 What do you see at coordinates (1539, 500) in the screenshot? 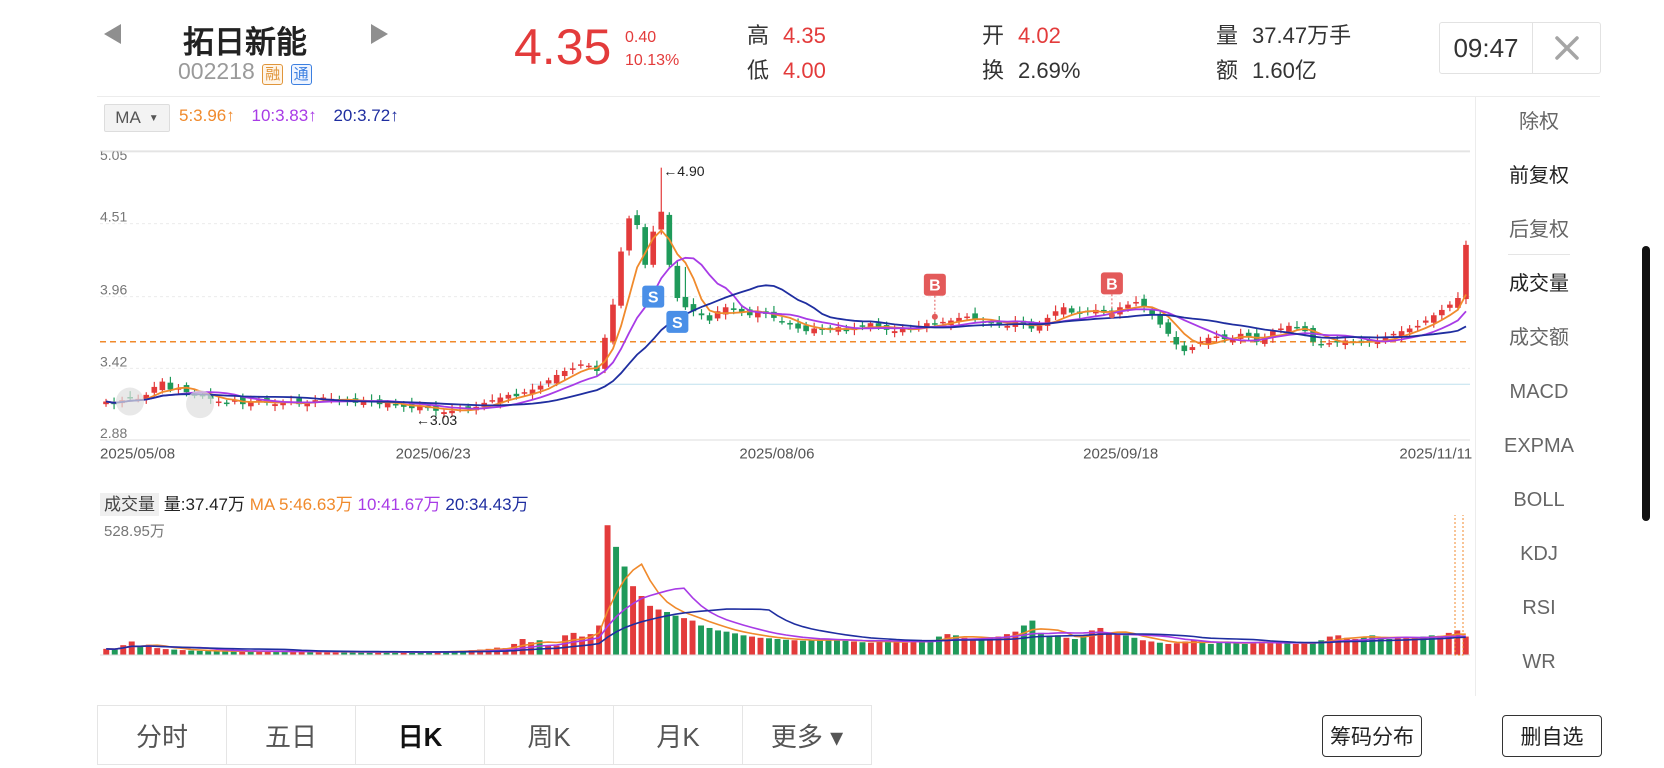
I see `sidebar-item-7: BOLL` at bounding box center [1539, 500].